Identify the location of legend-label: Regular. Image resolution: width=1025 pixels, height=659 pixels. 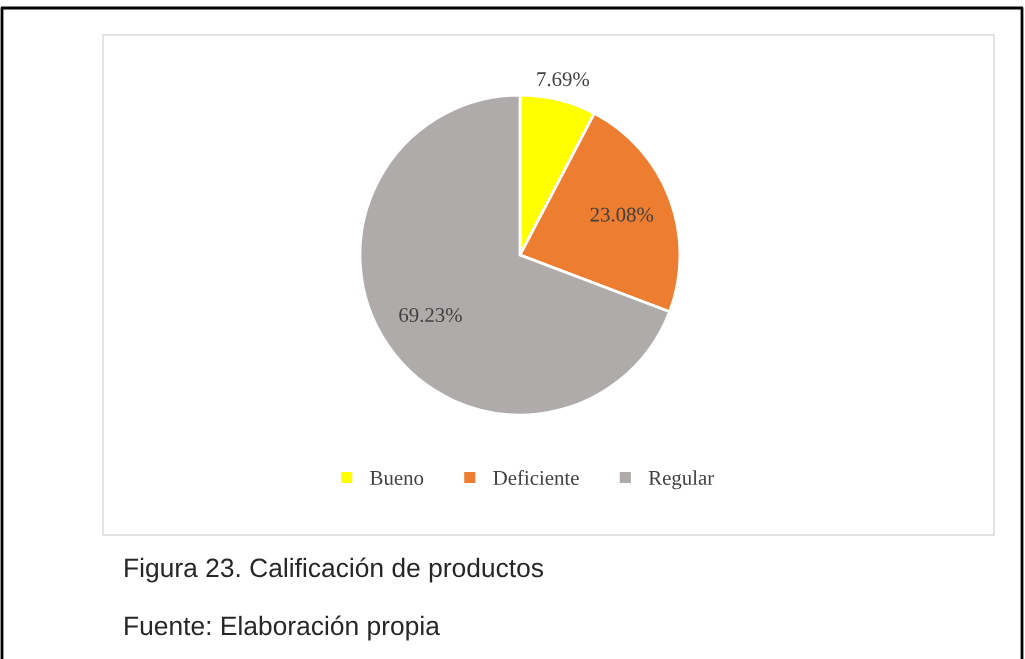
(681, 480).